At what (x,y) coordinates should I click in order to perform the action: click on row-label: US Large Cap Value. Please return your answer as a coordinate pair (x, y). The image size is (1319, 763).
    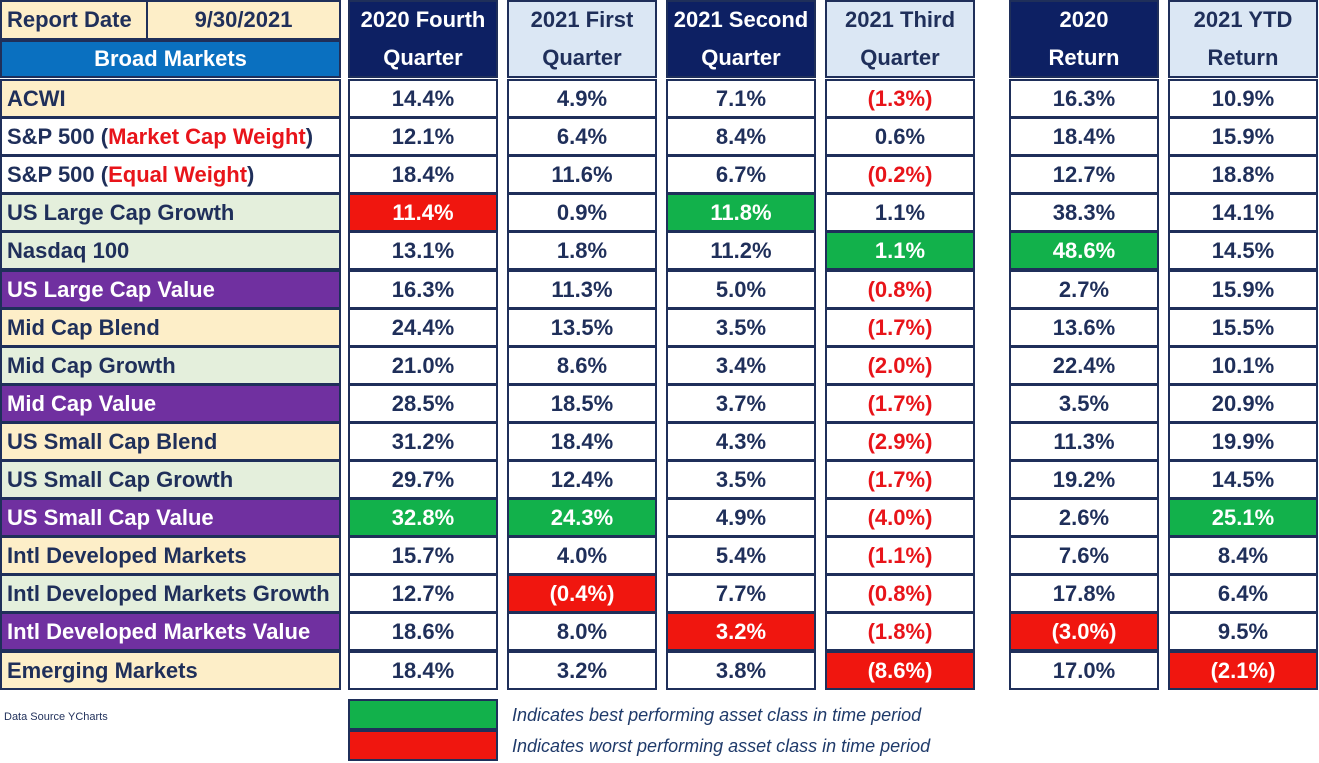
    Looking at the image, I should click on (170, 289).